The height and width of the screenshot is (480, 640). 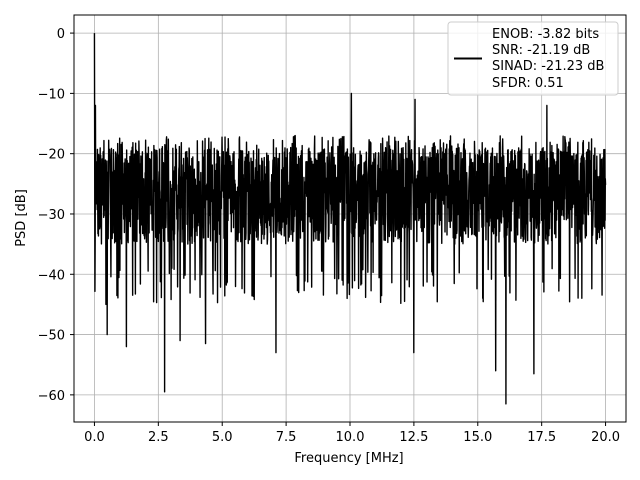 What do you see at coordinates (51, 94) in the screenshot?
I see `y-tick-label: −10` at bounding box center [51, 94].